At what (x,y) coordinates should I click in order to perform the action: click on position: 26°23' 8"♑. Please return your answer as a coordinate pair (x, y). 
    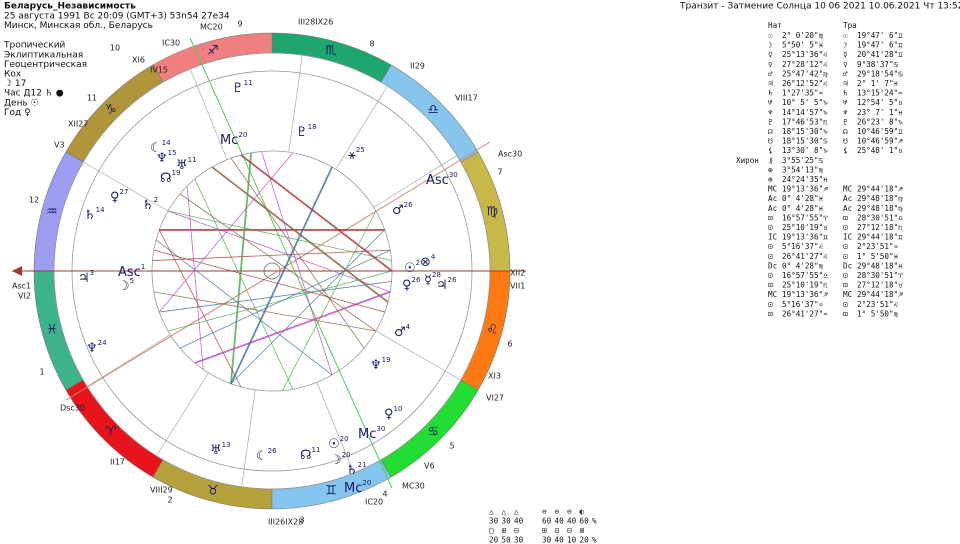
    Looking at the image, I should click on (880, 121).